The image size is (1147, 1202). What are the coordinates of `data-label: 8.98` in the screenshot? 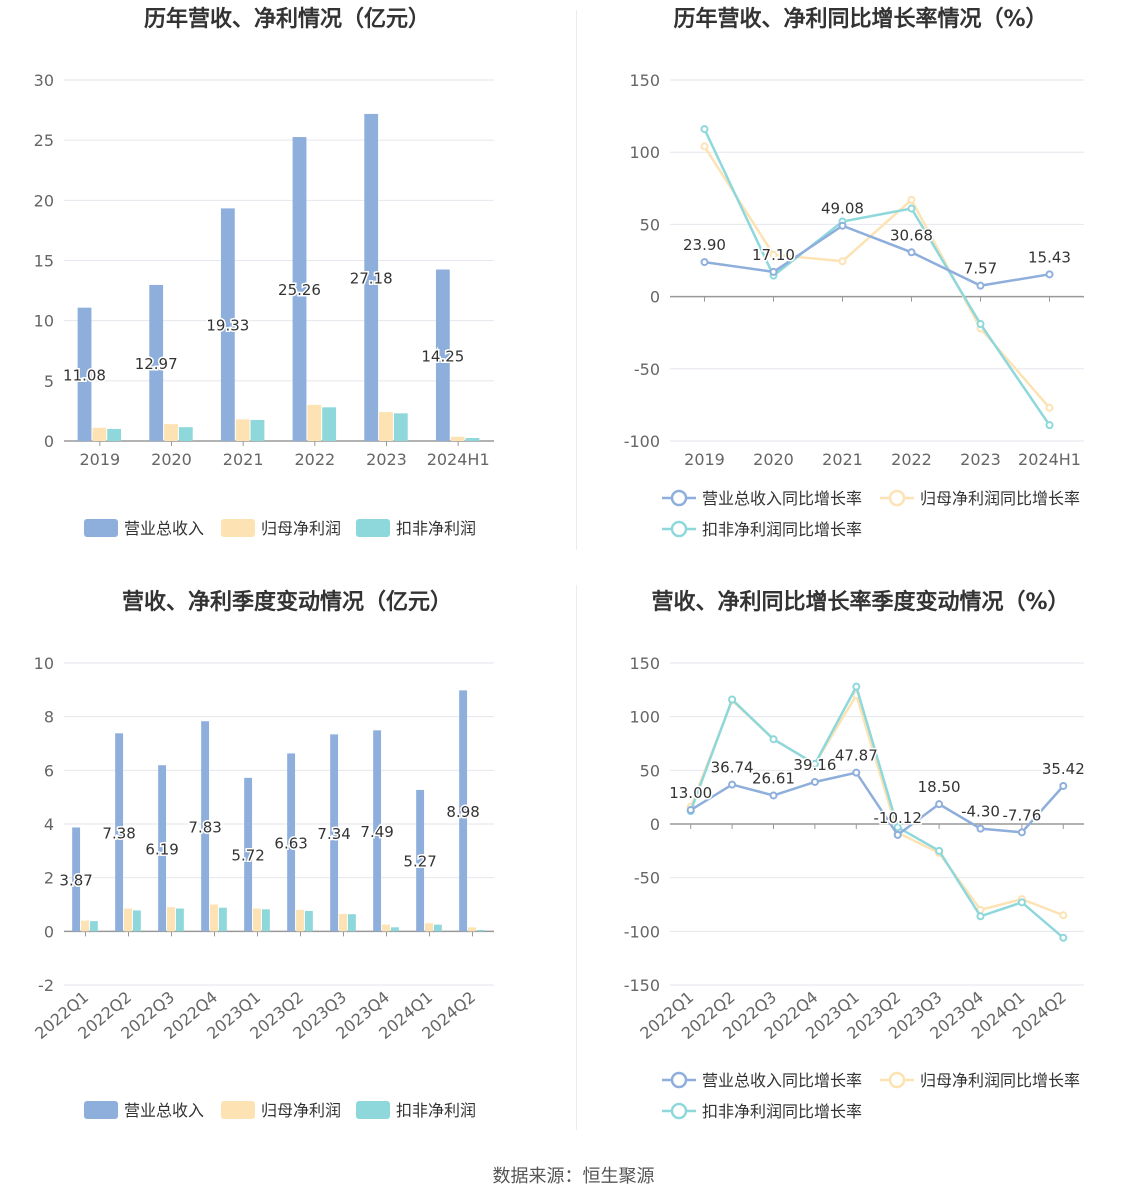 It's located at (462, 812).